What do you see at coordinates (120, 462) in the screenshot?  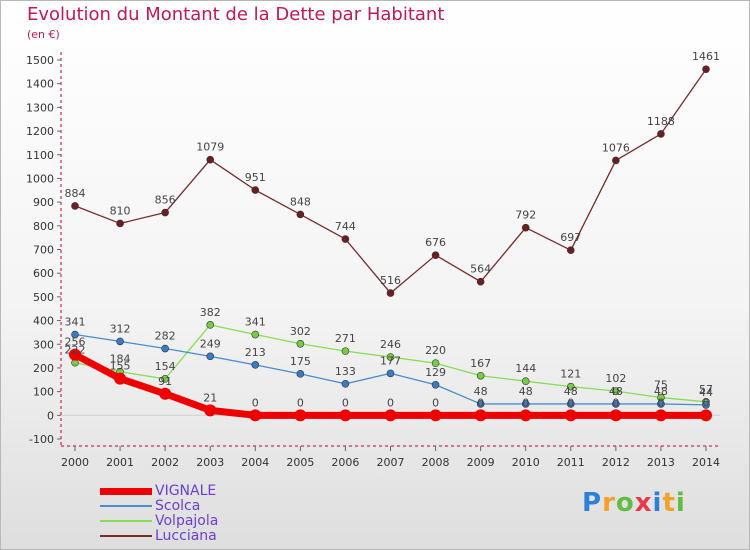 I see `x-tick-label: 2001` at bounding box center [120, 462].